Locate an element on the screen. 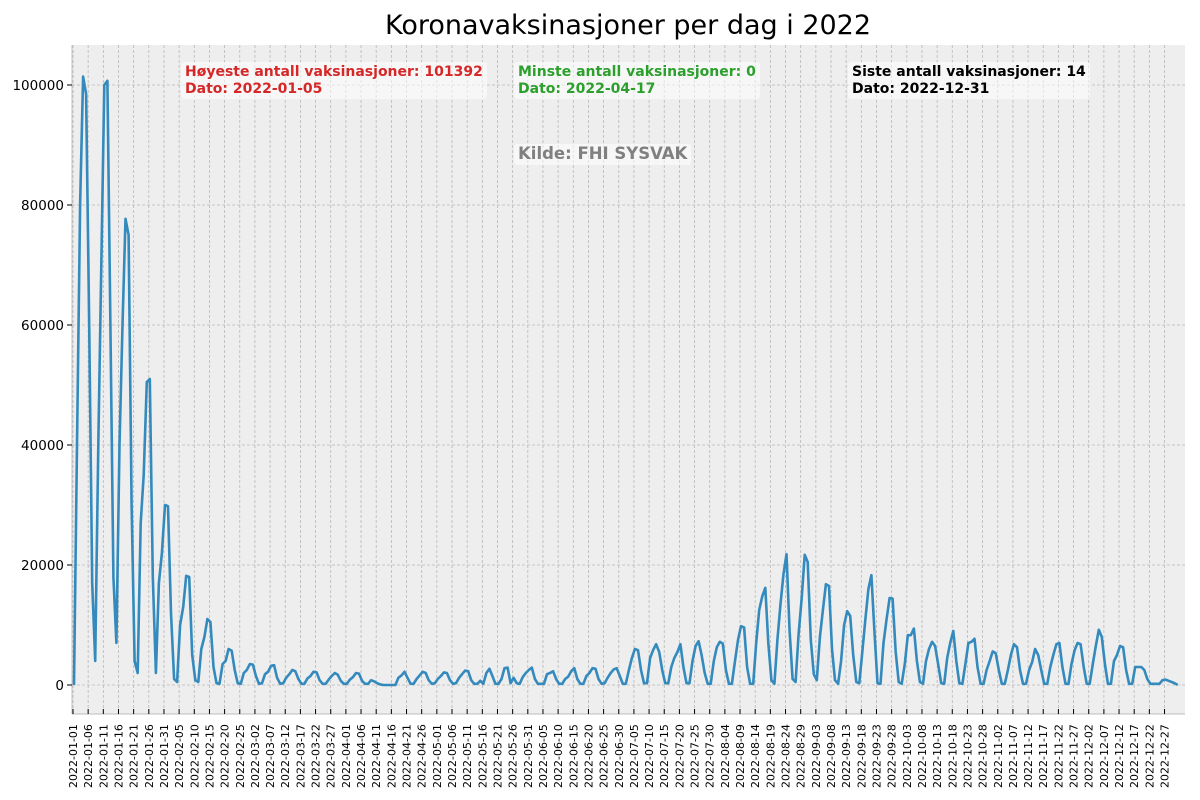 Image resolution: width=1200 pixels, height=800 pixels. x-tick-label: 2022-07-20 is located at coordinates (679, 756).